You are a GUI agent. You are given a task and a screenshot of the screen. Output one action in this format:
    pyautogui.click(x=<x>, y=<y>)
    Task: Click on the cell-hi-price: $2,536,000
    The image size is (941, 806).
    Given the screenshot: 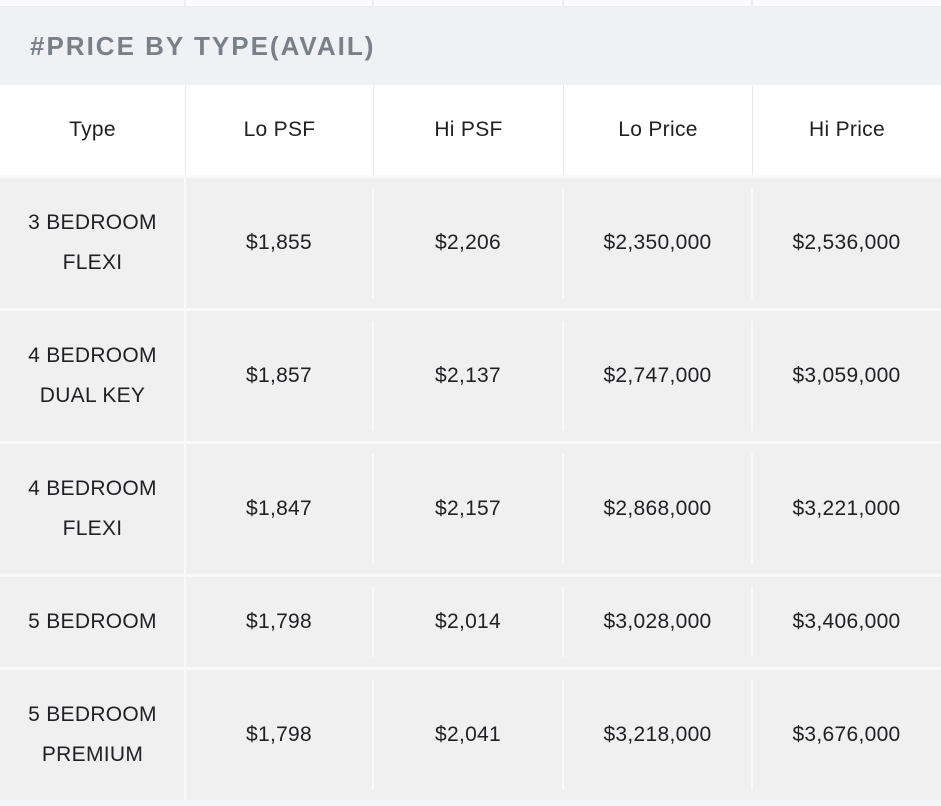 What is the action you would take?
    pyautogui.click(x=846, y=243)
    